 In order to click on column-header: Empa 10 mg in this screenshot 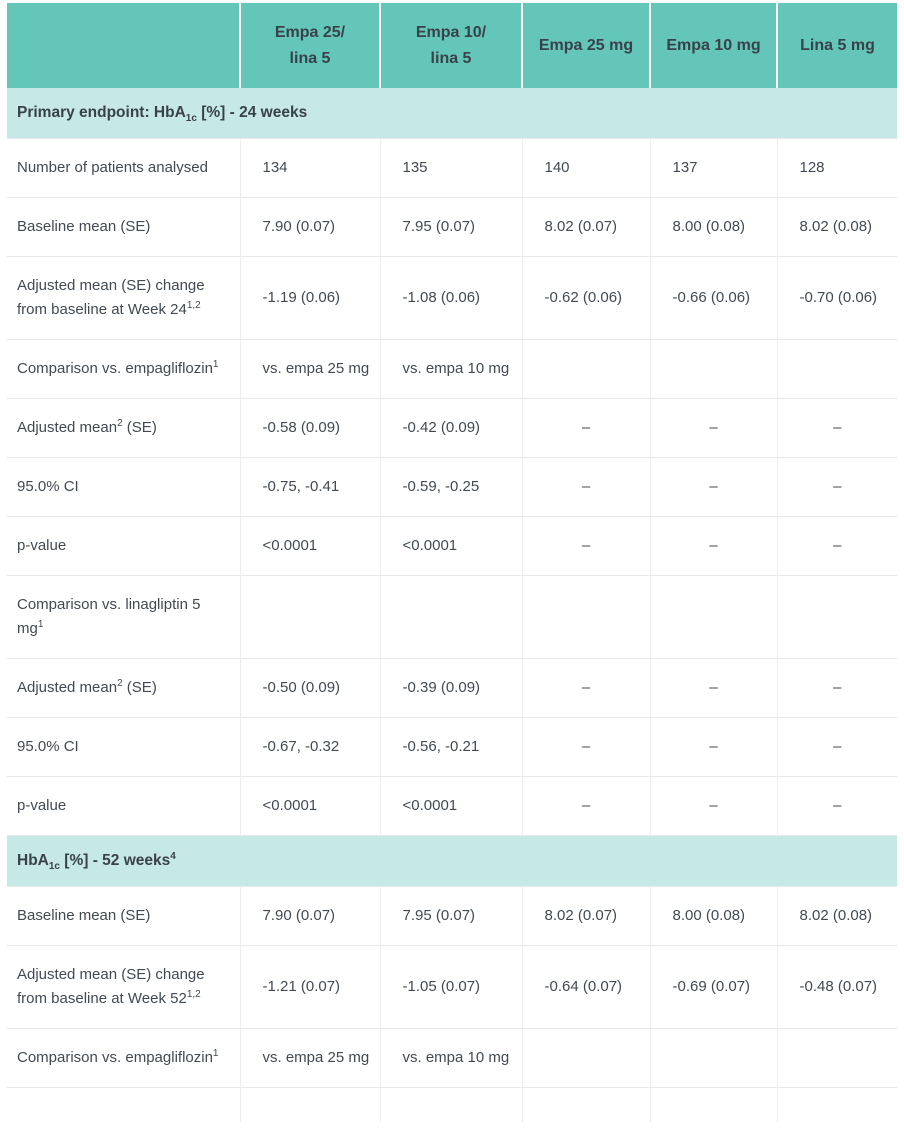, I will do `click(714, 45)`.